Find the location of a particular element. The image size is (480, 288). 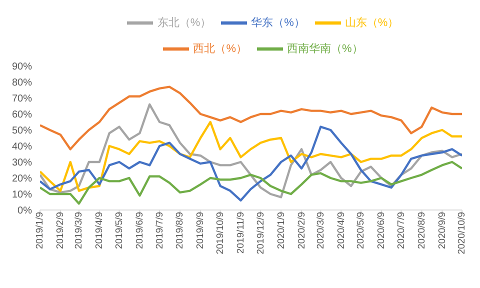

legend-label: 山东（%） is located at coordinates (371, 22).